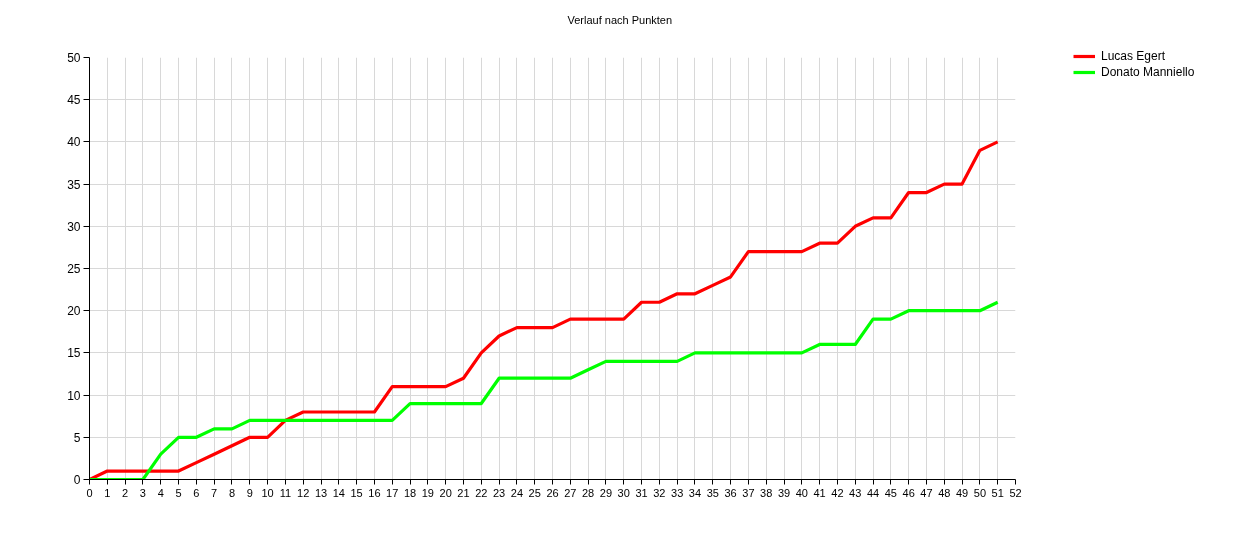  I want to click on x-tick-label: 13, so click(321, 492).